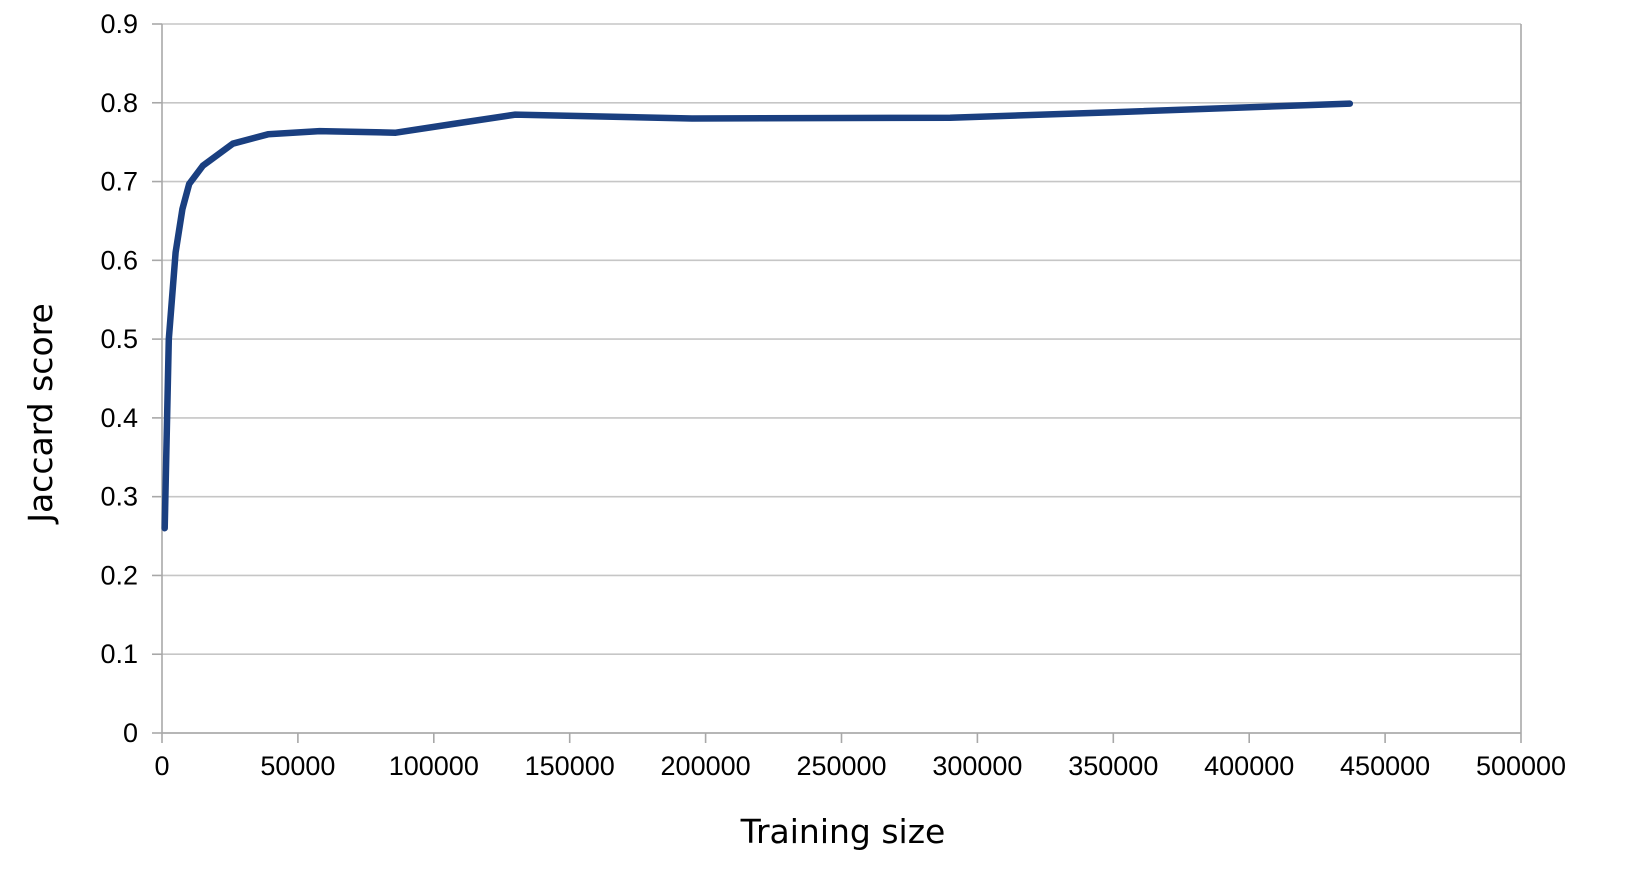  I want to click on y-axis-ticks: 0 0.1 0.2 0.3 0.4 0.5 0.6 0.7 0.8 0.9, so click(131, 378).